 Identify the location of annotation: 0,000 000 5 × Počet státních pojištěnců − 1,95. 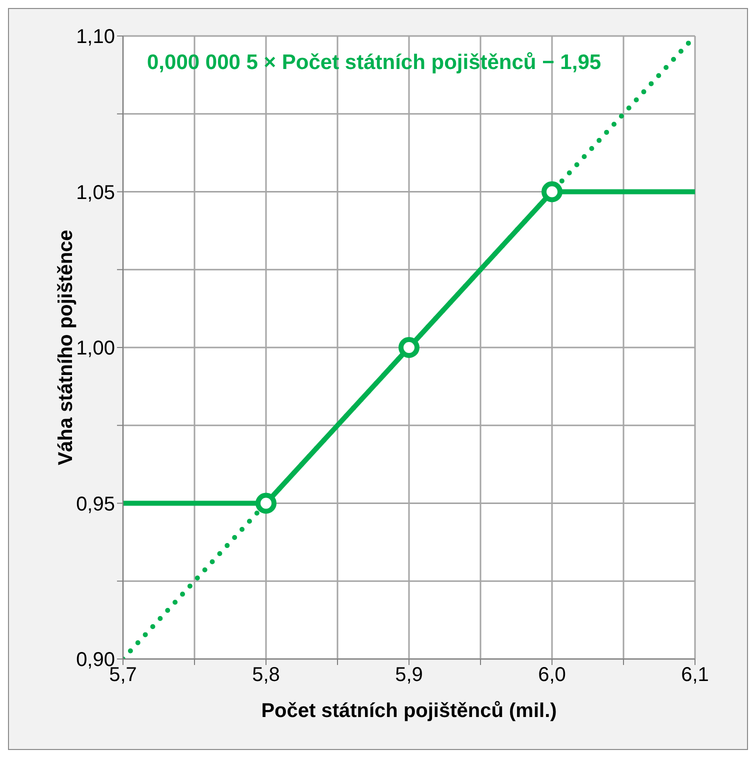
(374, 63).